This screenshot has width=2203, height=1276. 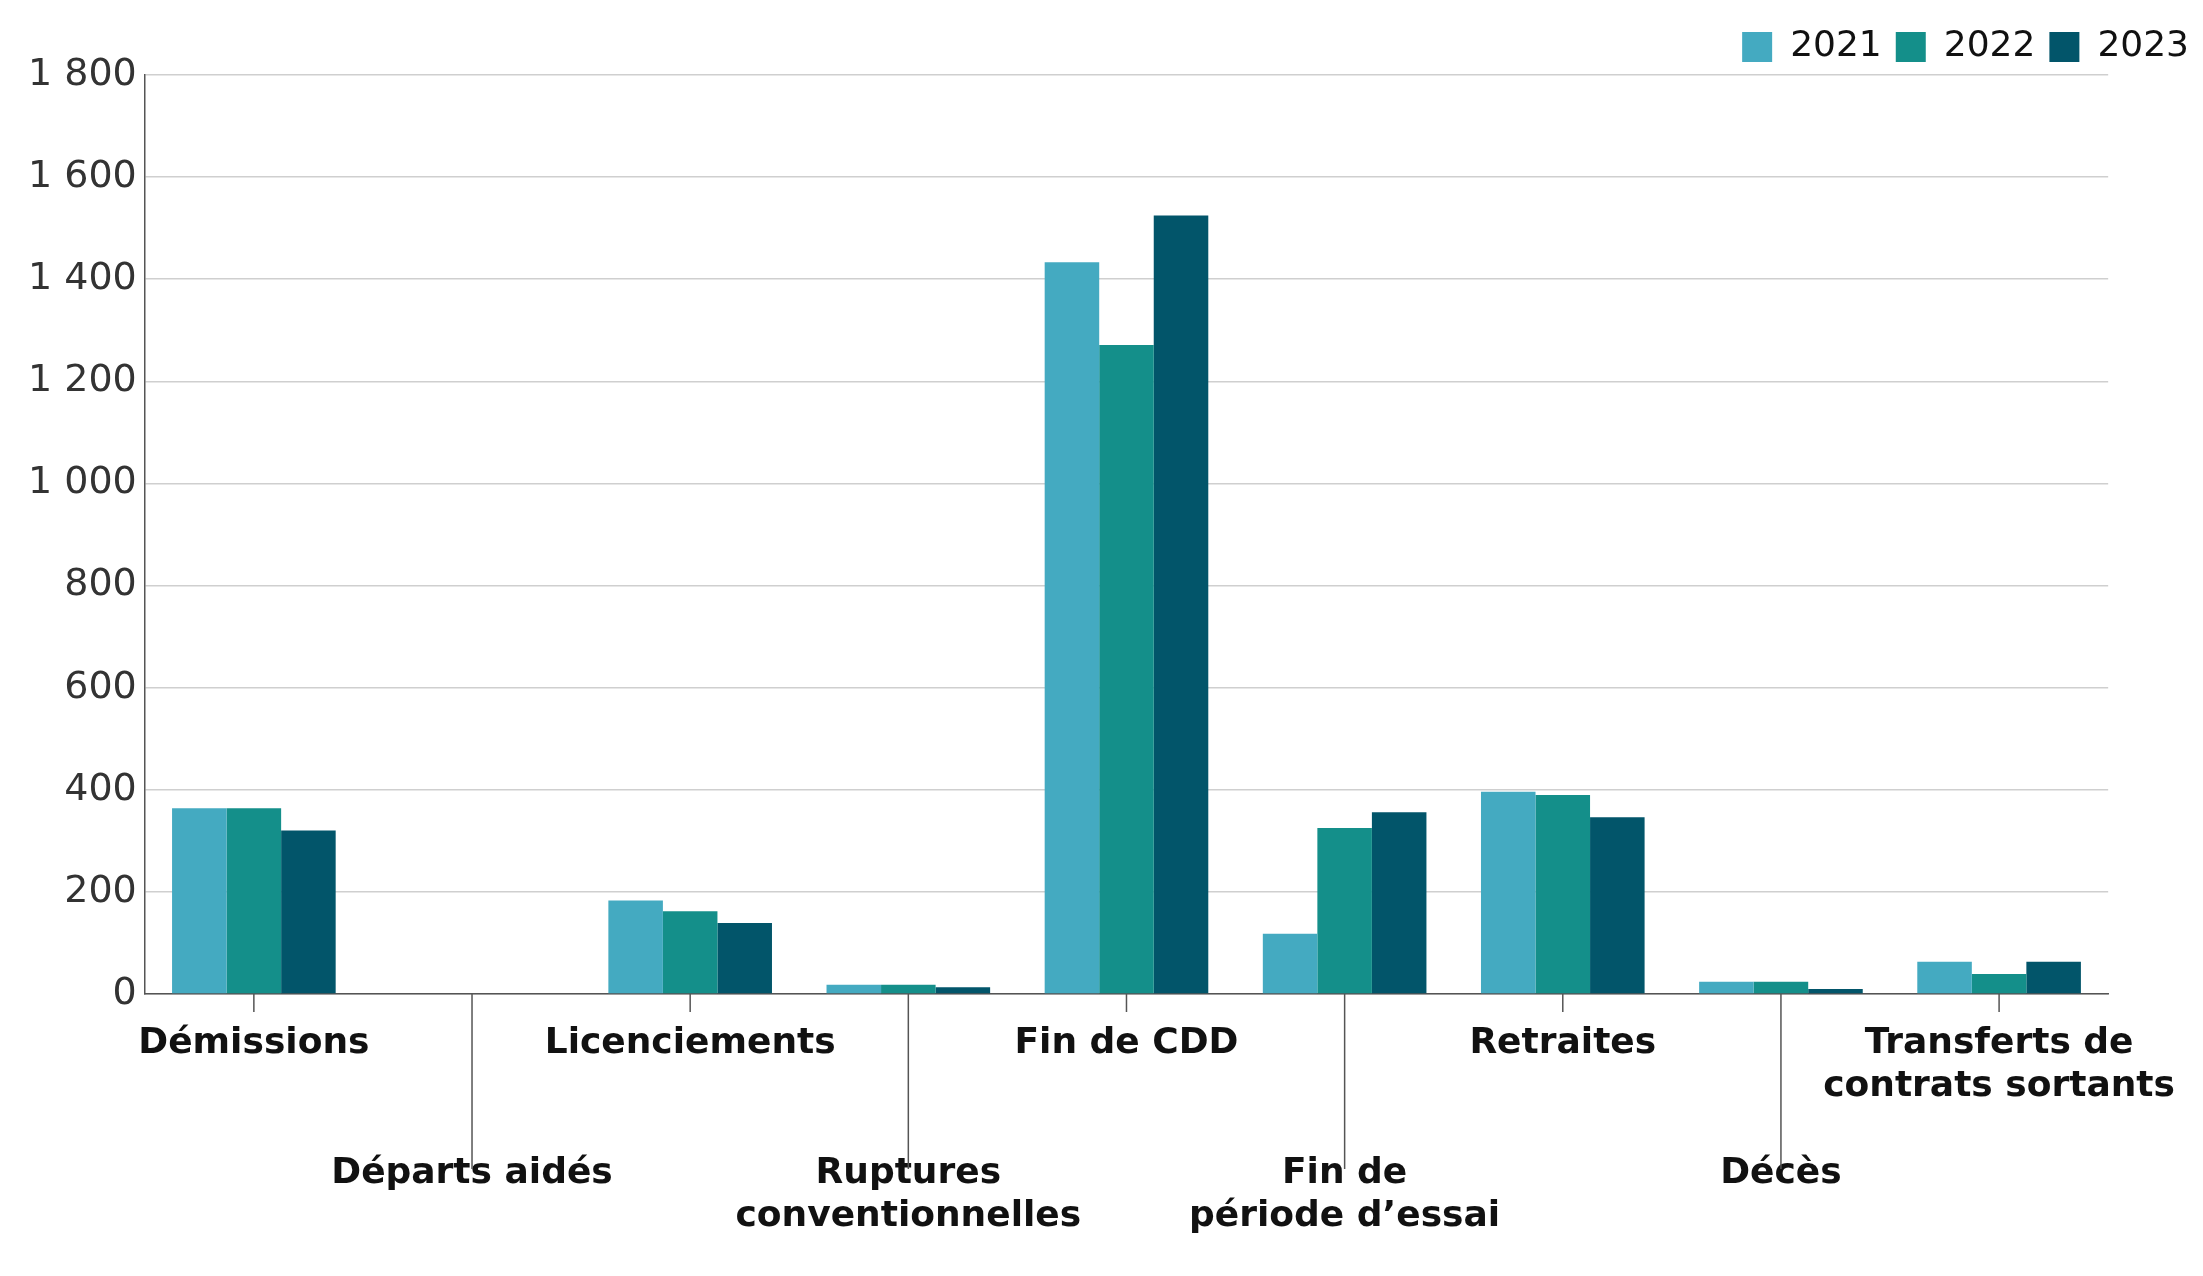 What do you see at coordinates (100, 888) in the screenshot?
I see `y-tick-label: 200` at bounding box center [100, 888].